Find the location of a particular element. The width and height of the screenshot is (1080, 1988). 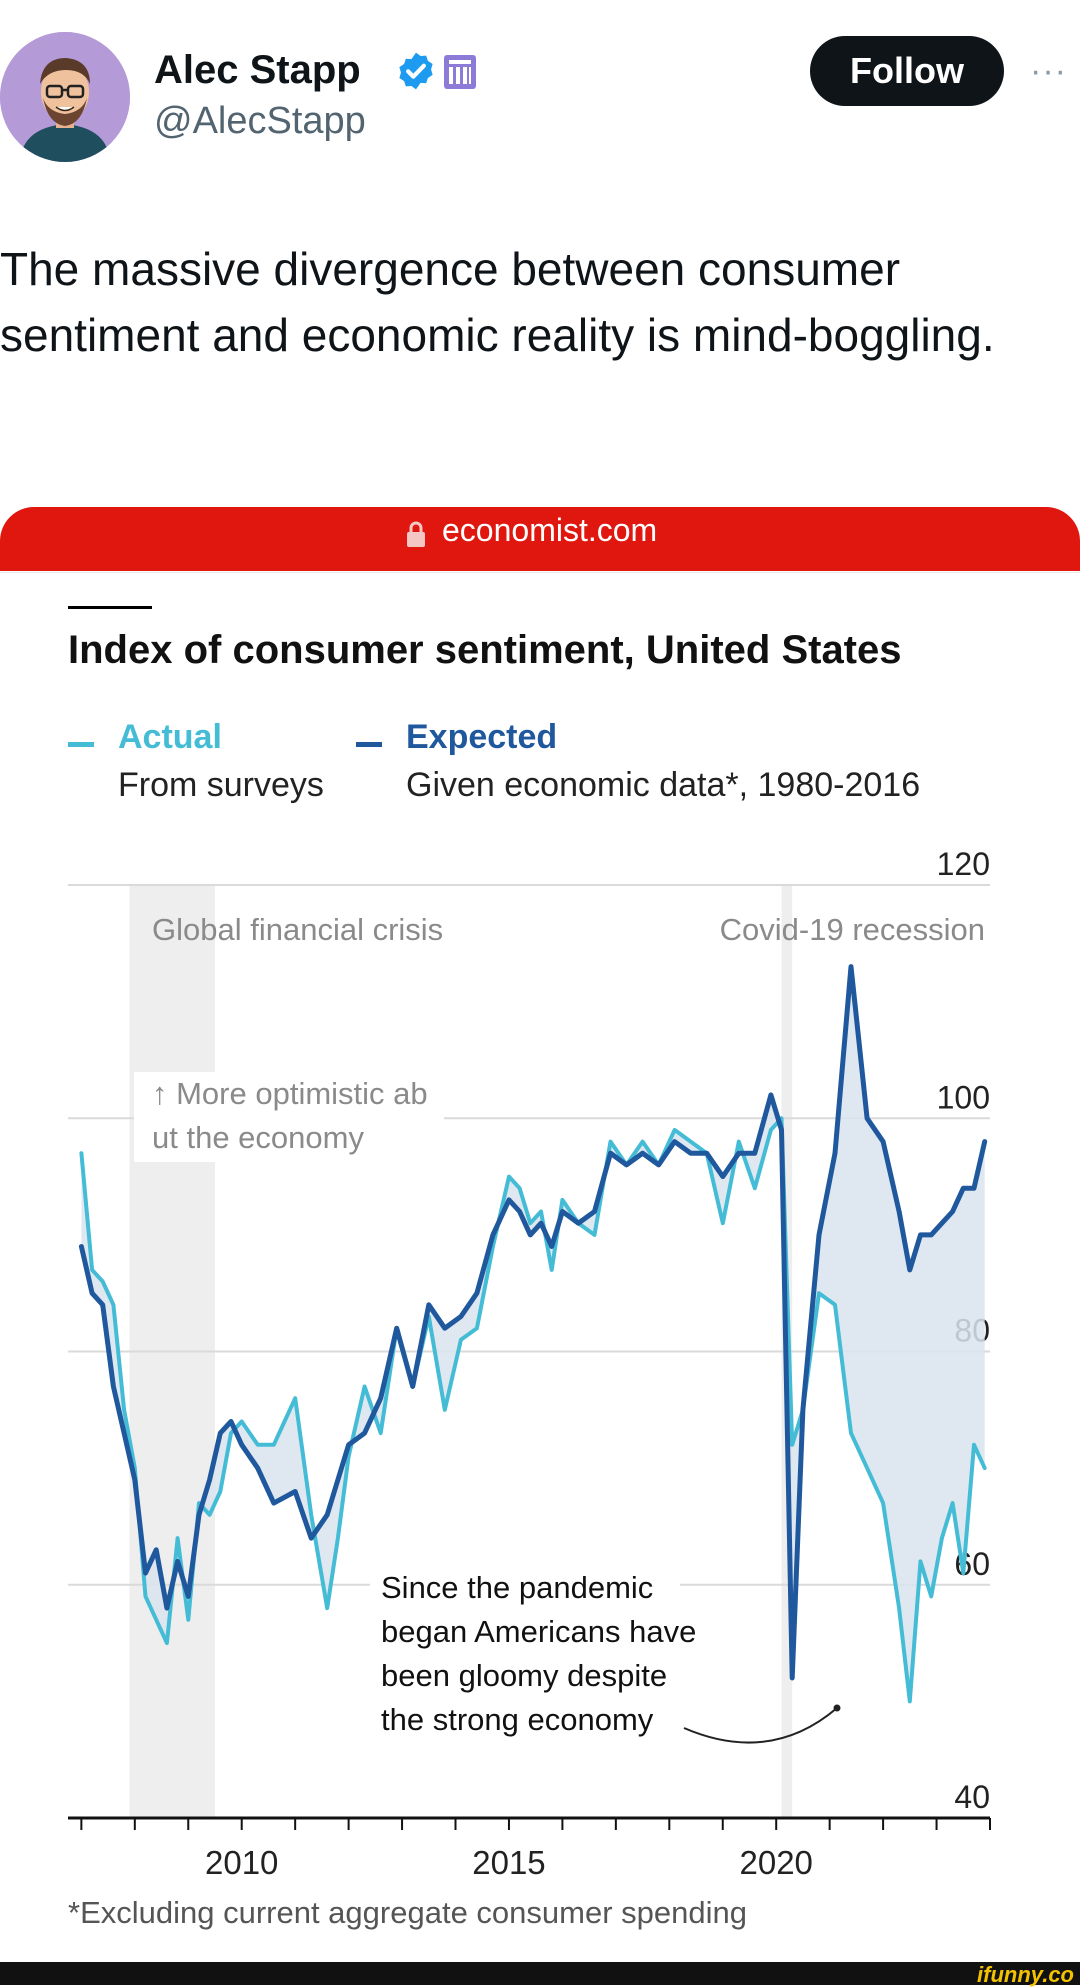

annotation-optimistic-line: ↑ More optimistic ab is located at coordinates (290, 1093).